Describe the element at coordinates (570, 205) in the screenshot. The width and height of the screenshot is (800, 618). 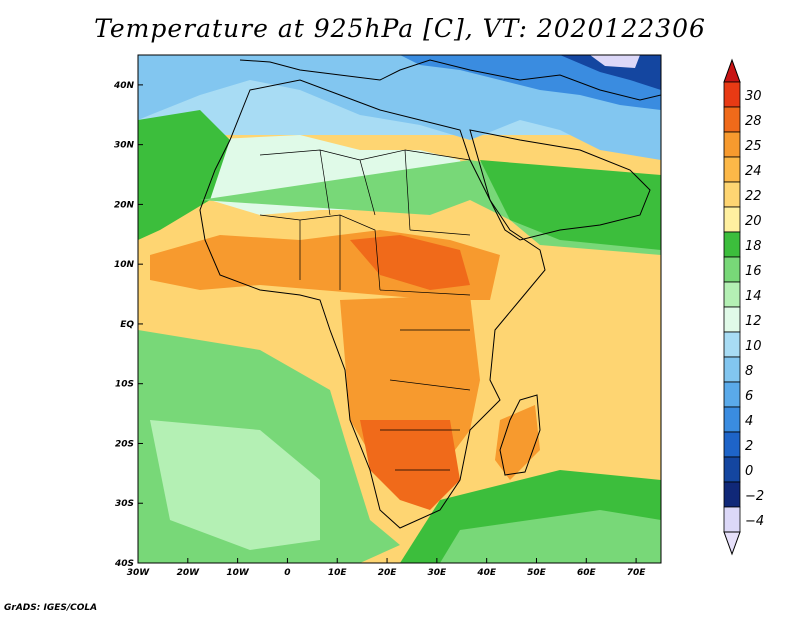
I see `field-arabia` at that location.